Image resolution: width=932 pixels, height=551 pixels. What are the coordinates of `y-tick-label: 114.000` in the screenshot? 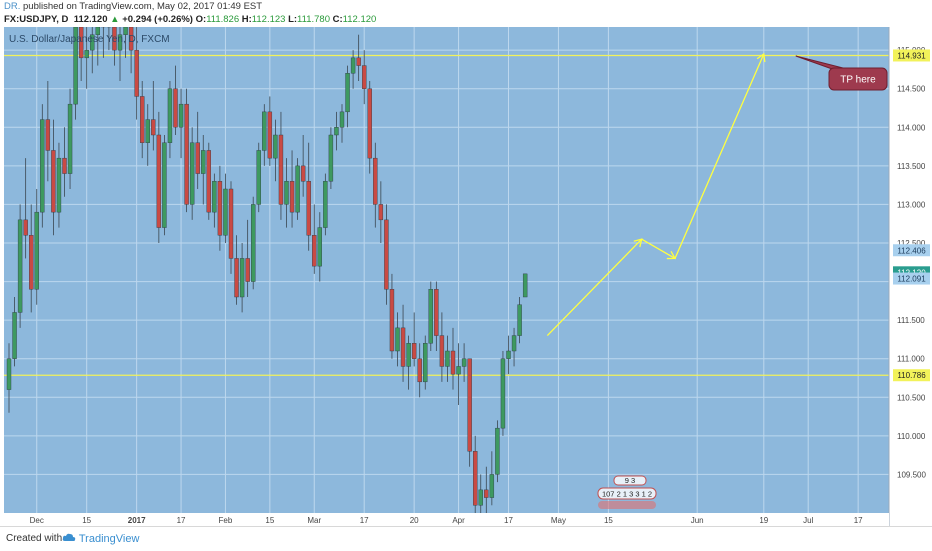 It's located at (911, 127).